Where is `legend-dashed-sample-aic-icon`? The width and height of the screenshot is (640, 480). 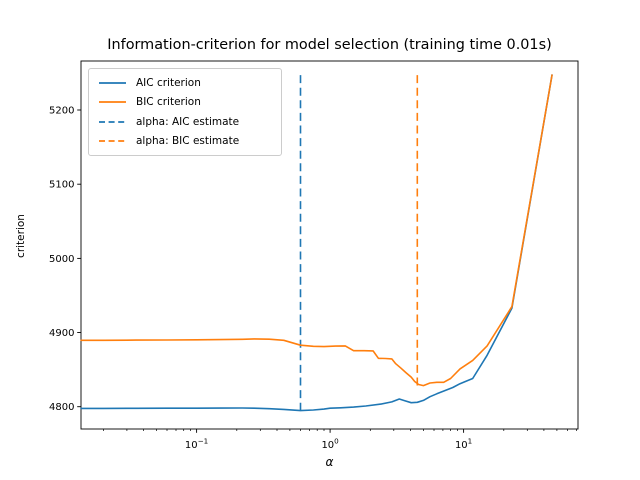
legend-dashed-sample-aic-icon is located at coordinates (112, 121).